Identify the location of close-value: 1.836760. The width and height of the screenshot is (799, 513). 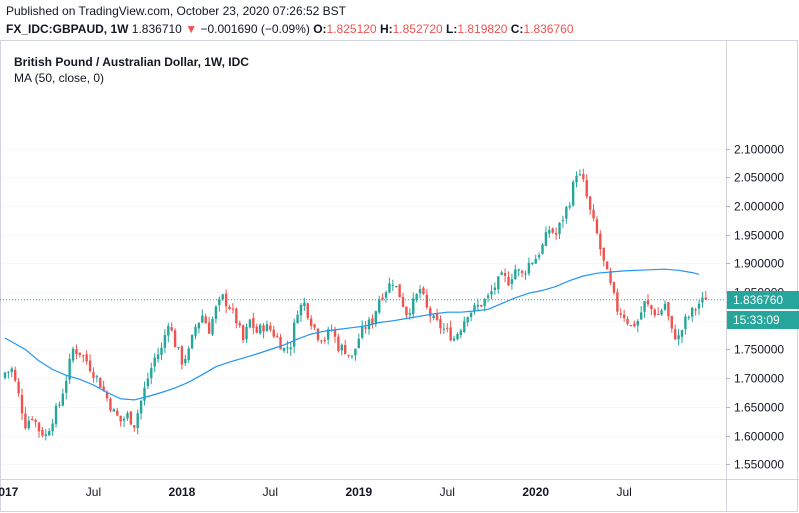
(548, 29).